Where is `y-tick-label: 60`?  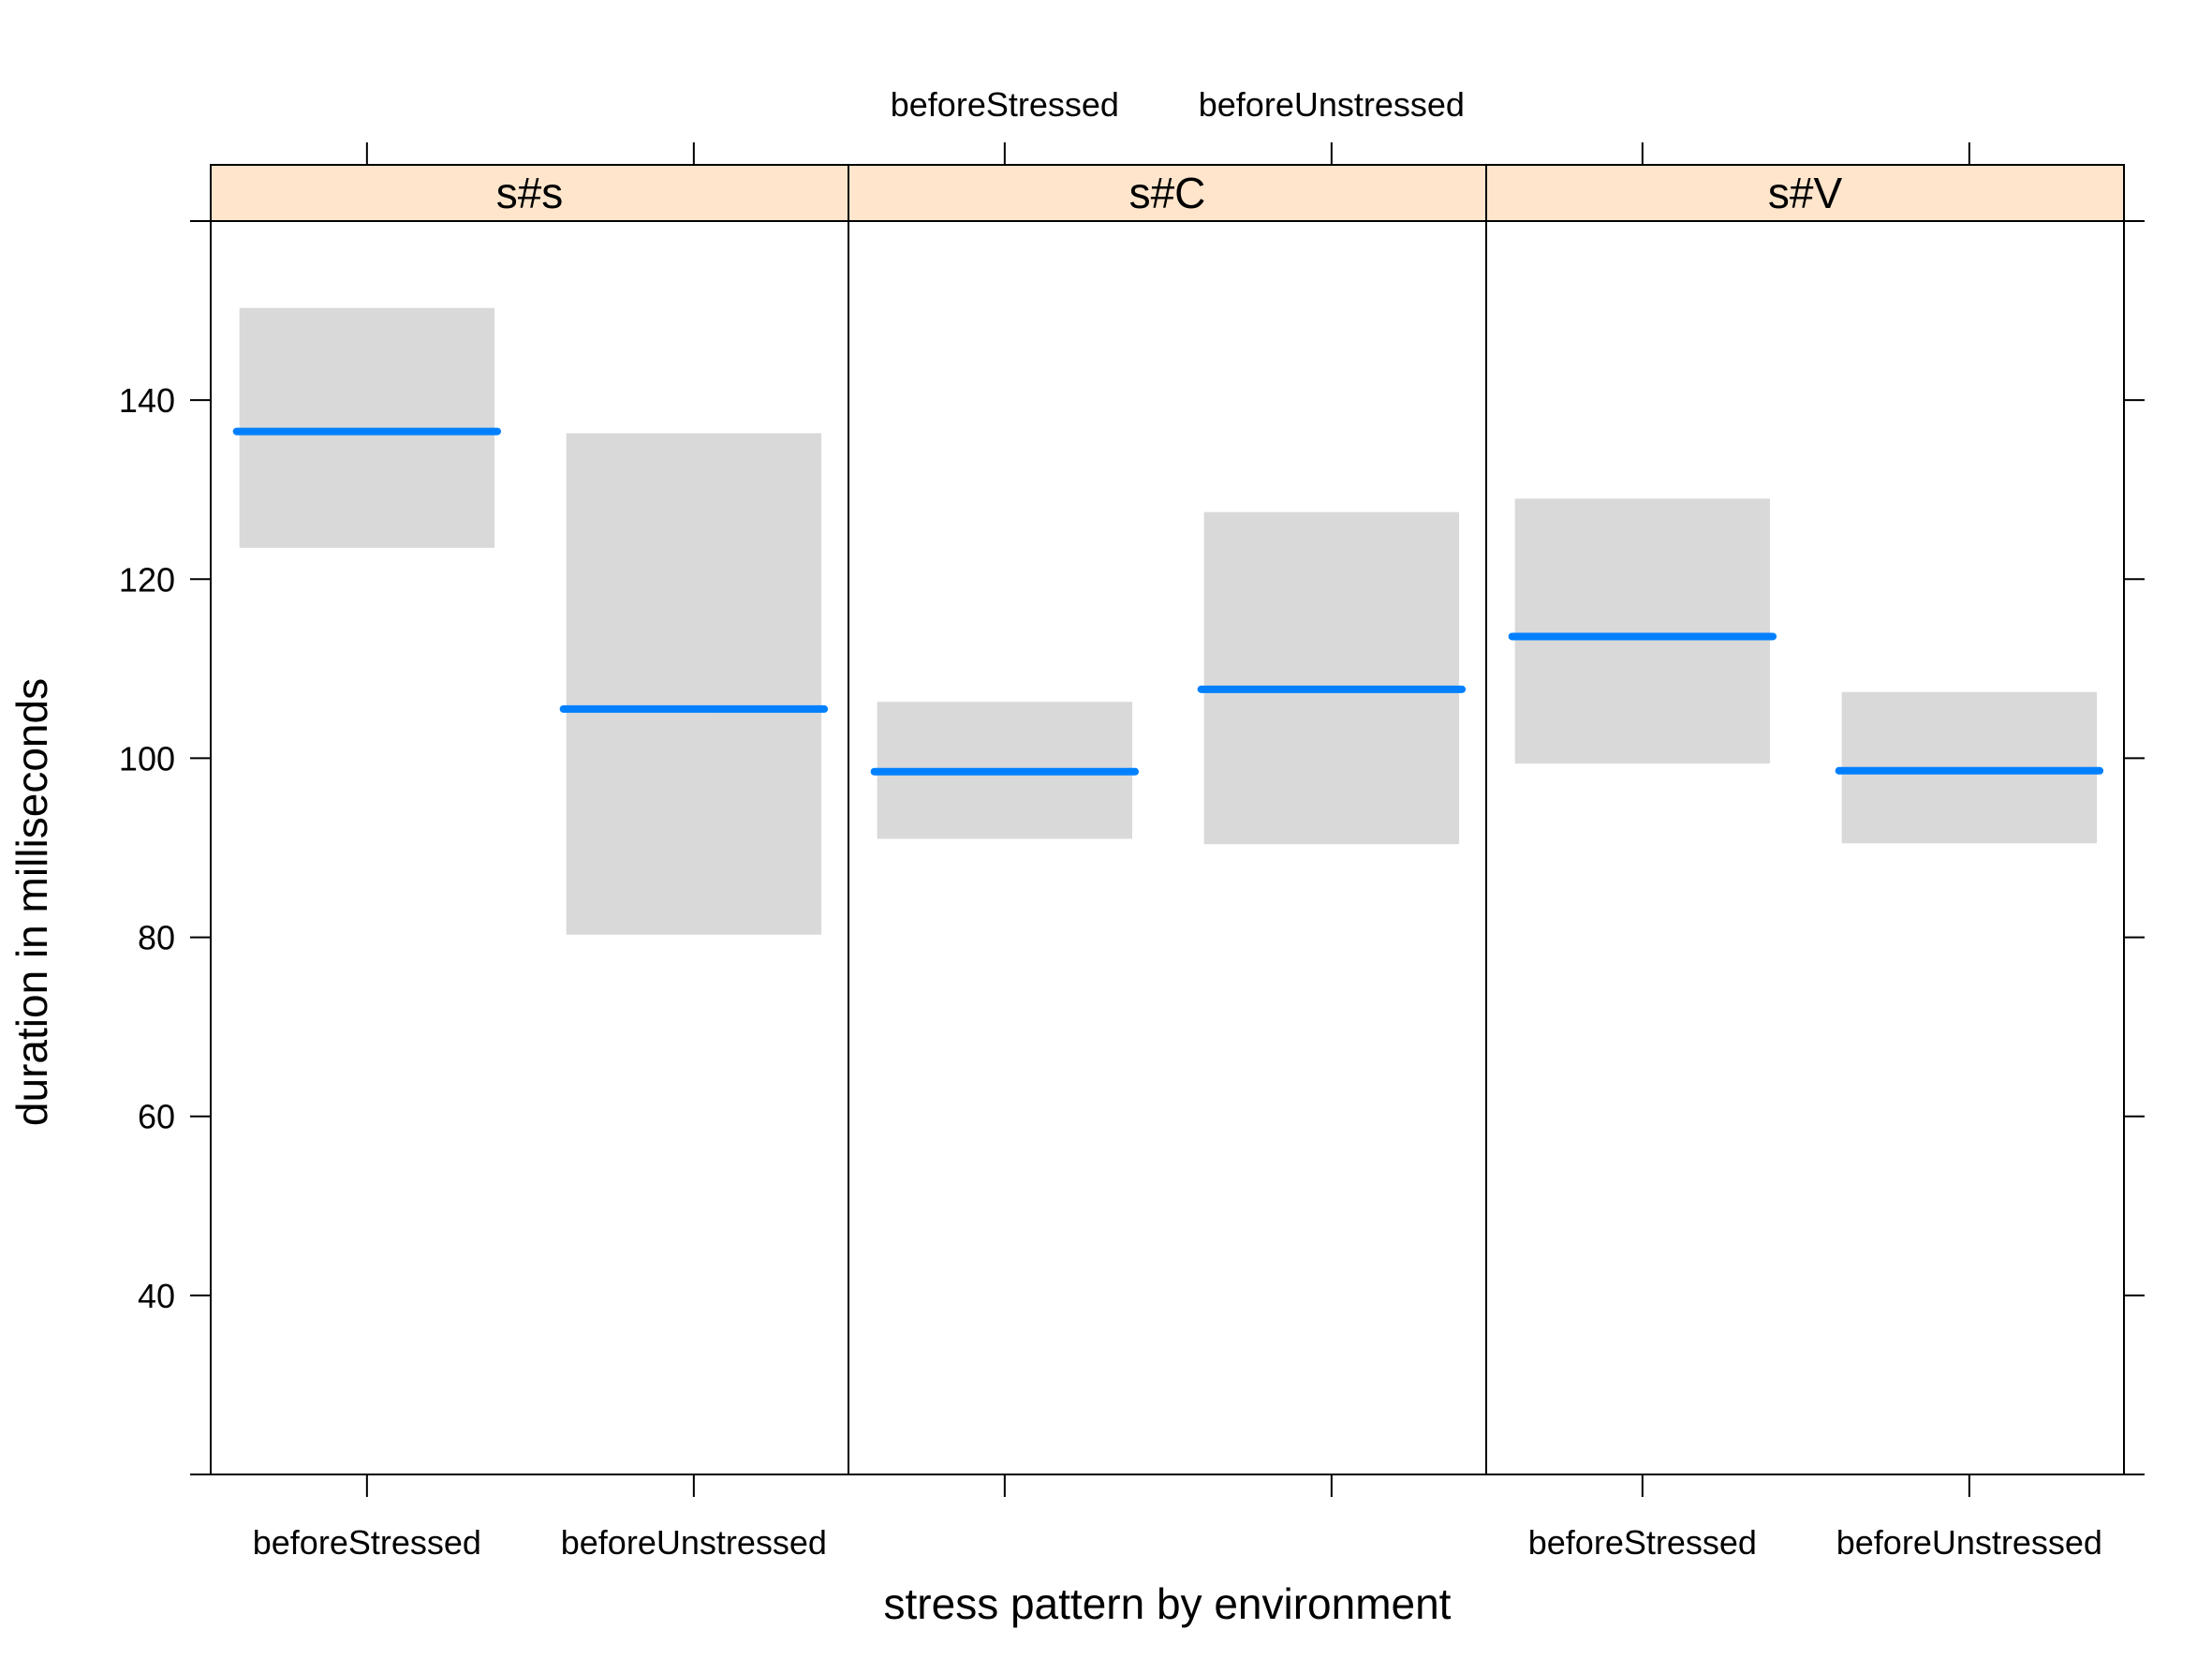 y-tick-label: 60 is located at coordinates (157, 1117).